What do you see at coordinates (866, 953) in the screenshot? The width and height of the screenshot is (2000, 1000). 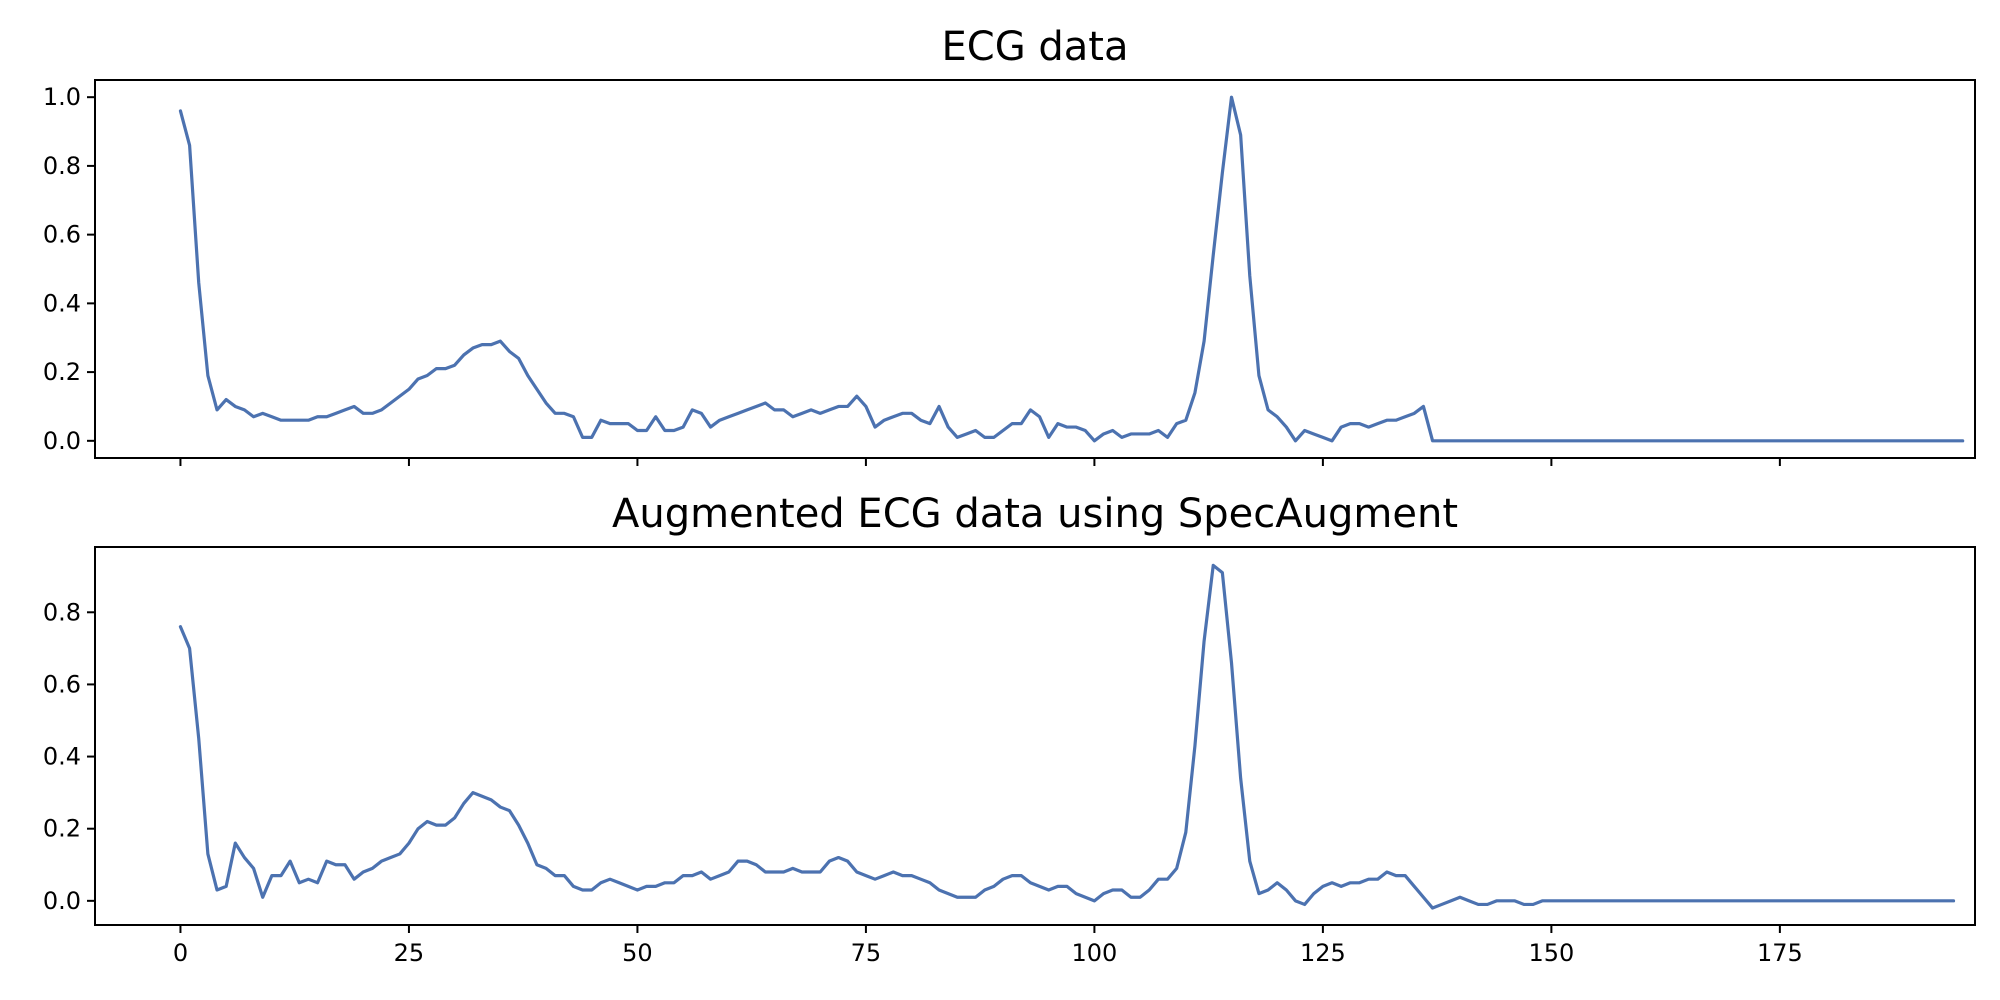 I see `x-tick-label: 75` at bounding box center [866, 953].